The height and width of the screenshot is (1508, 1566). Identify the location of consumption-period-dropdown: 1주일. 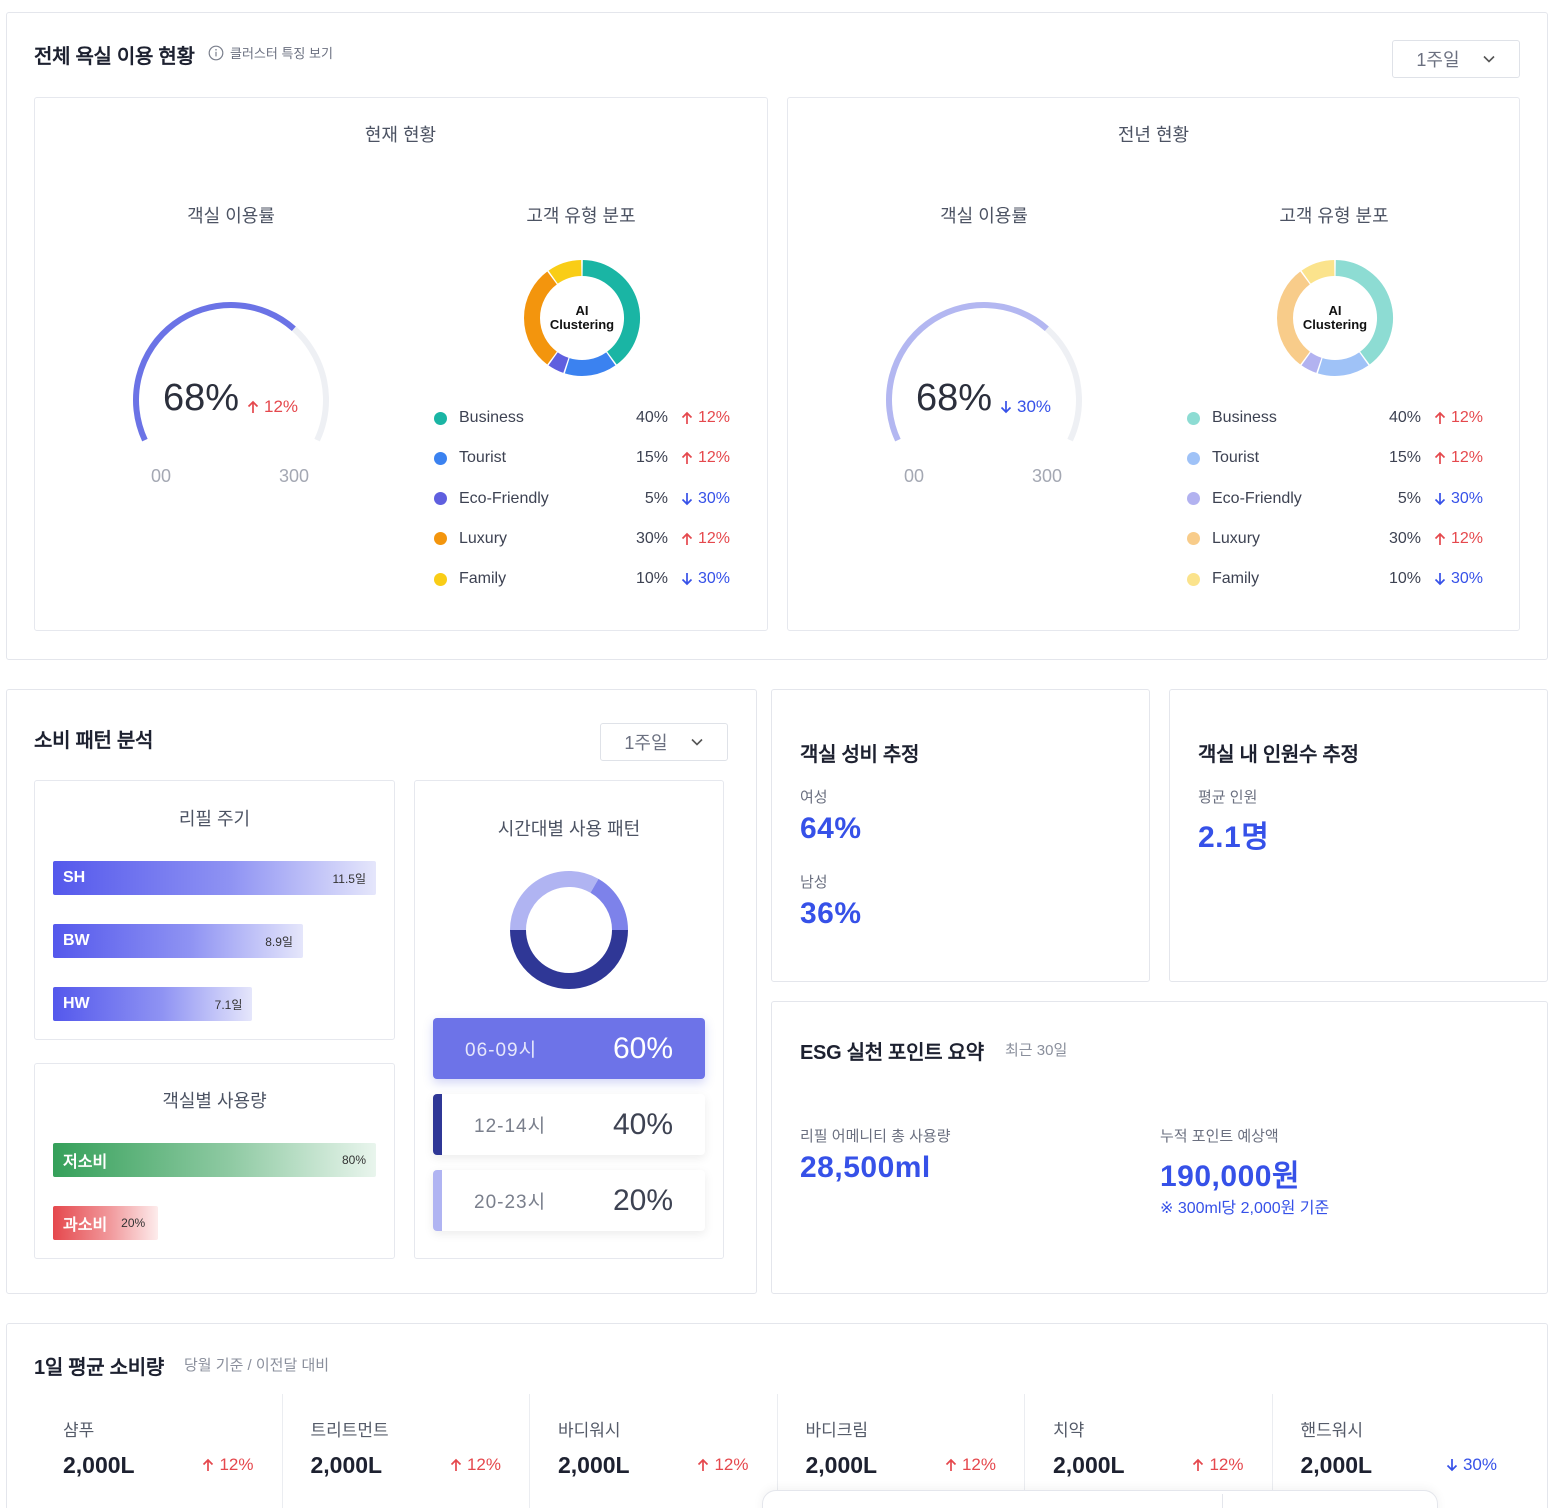
(664, 742).